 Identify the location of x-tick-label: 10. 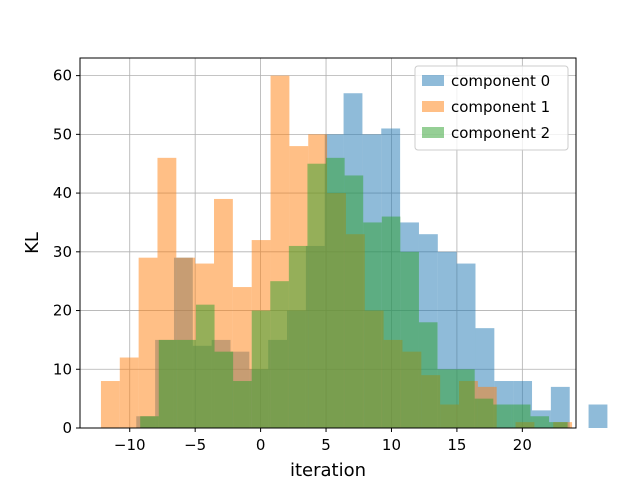
(391, 445).